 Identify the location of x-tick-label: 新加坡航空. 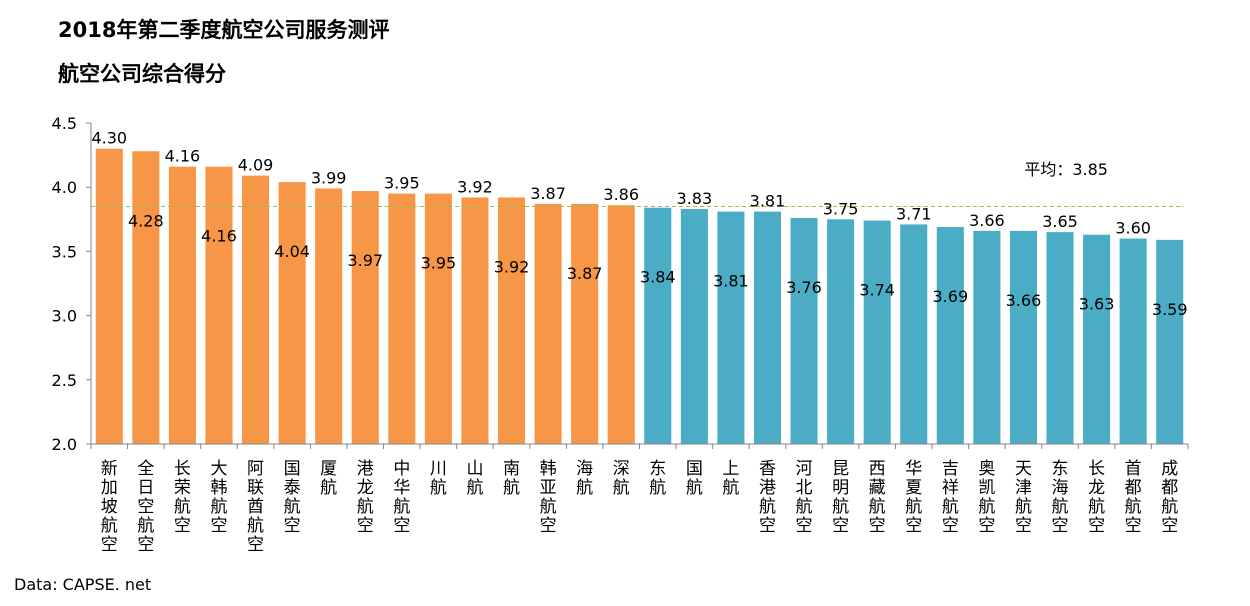
(109, 507).